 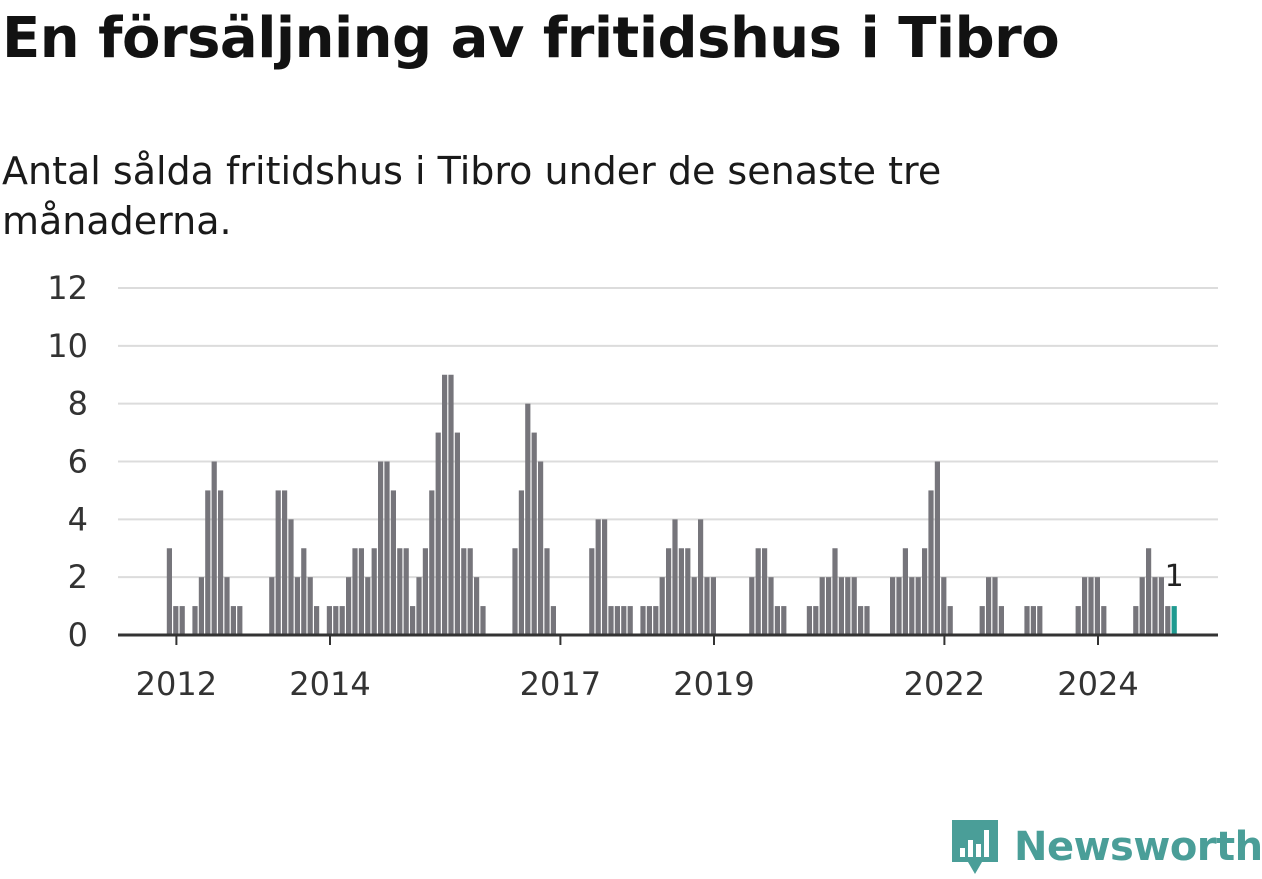 What do you see at coordinates (1174, 620) in the screenshot?
I see `highlight-bar` at bounding box center [1174, 620].